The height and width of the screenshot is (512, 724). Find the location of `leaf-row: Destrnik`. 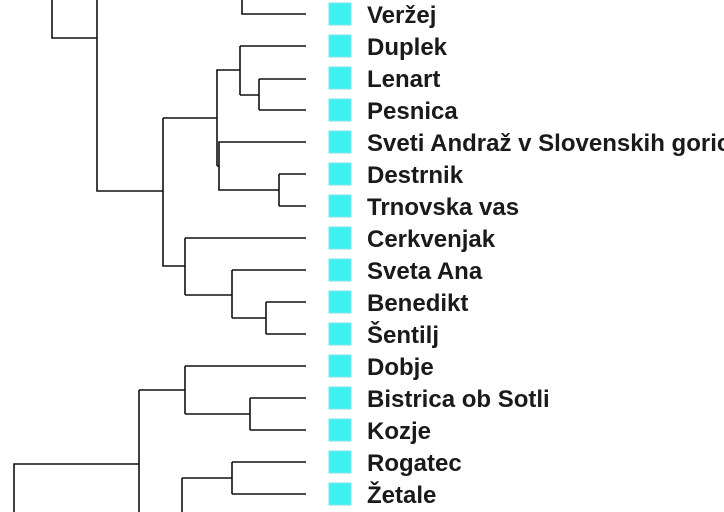

leaf-row: Destrnik is located at coordinates (396, 175).